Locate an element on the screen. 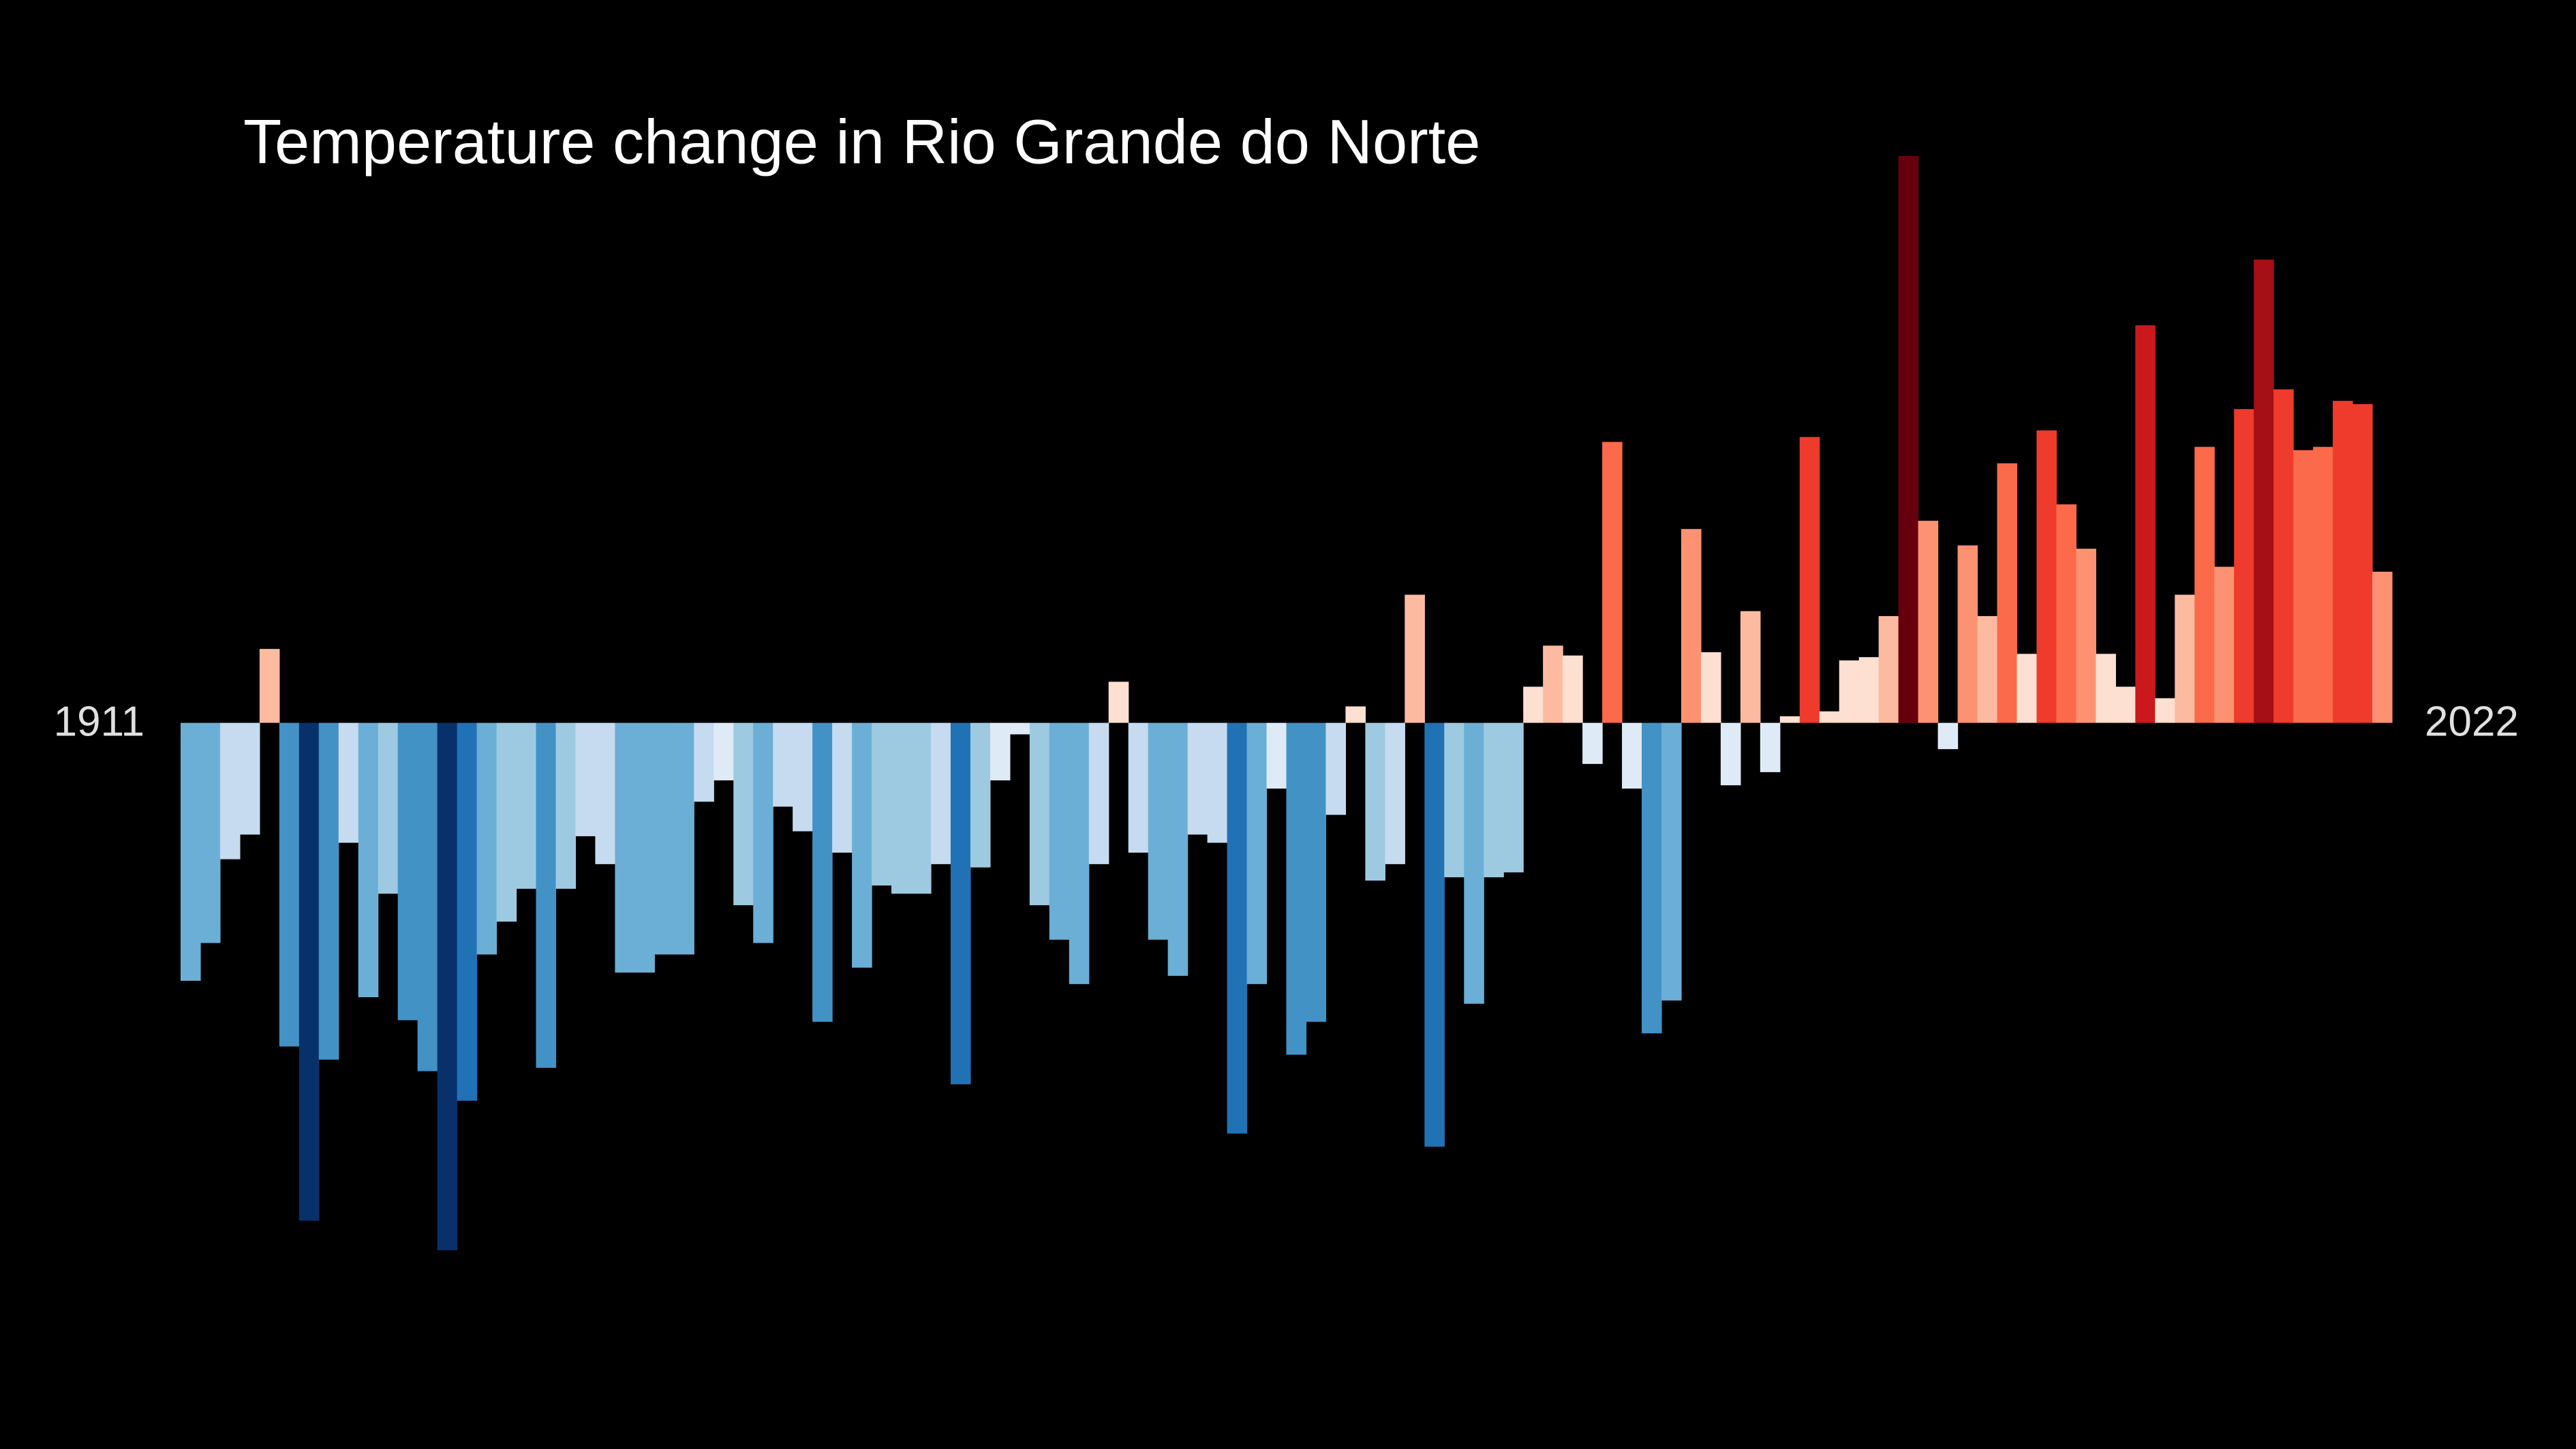  end-year-label: 2022 is located at coordinates (2472, 722).